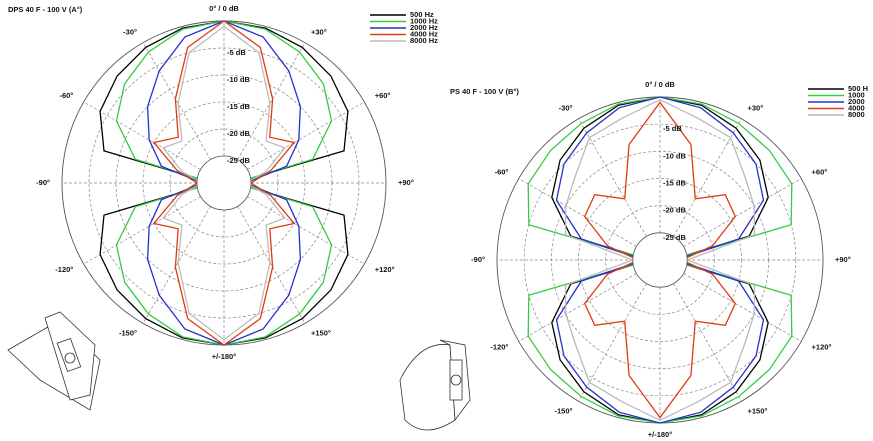 This screenshot has width=873, height=441. Describe the element at coordinates (54, 361) in the screenshot. I see `speaker-illustration-a` at that location.